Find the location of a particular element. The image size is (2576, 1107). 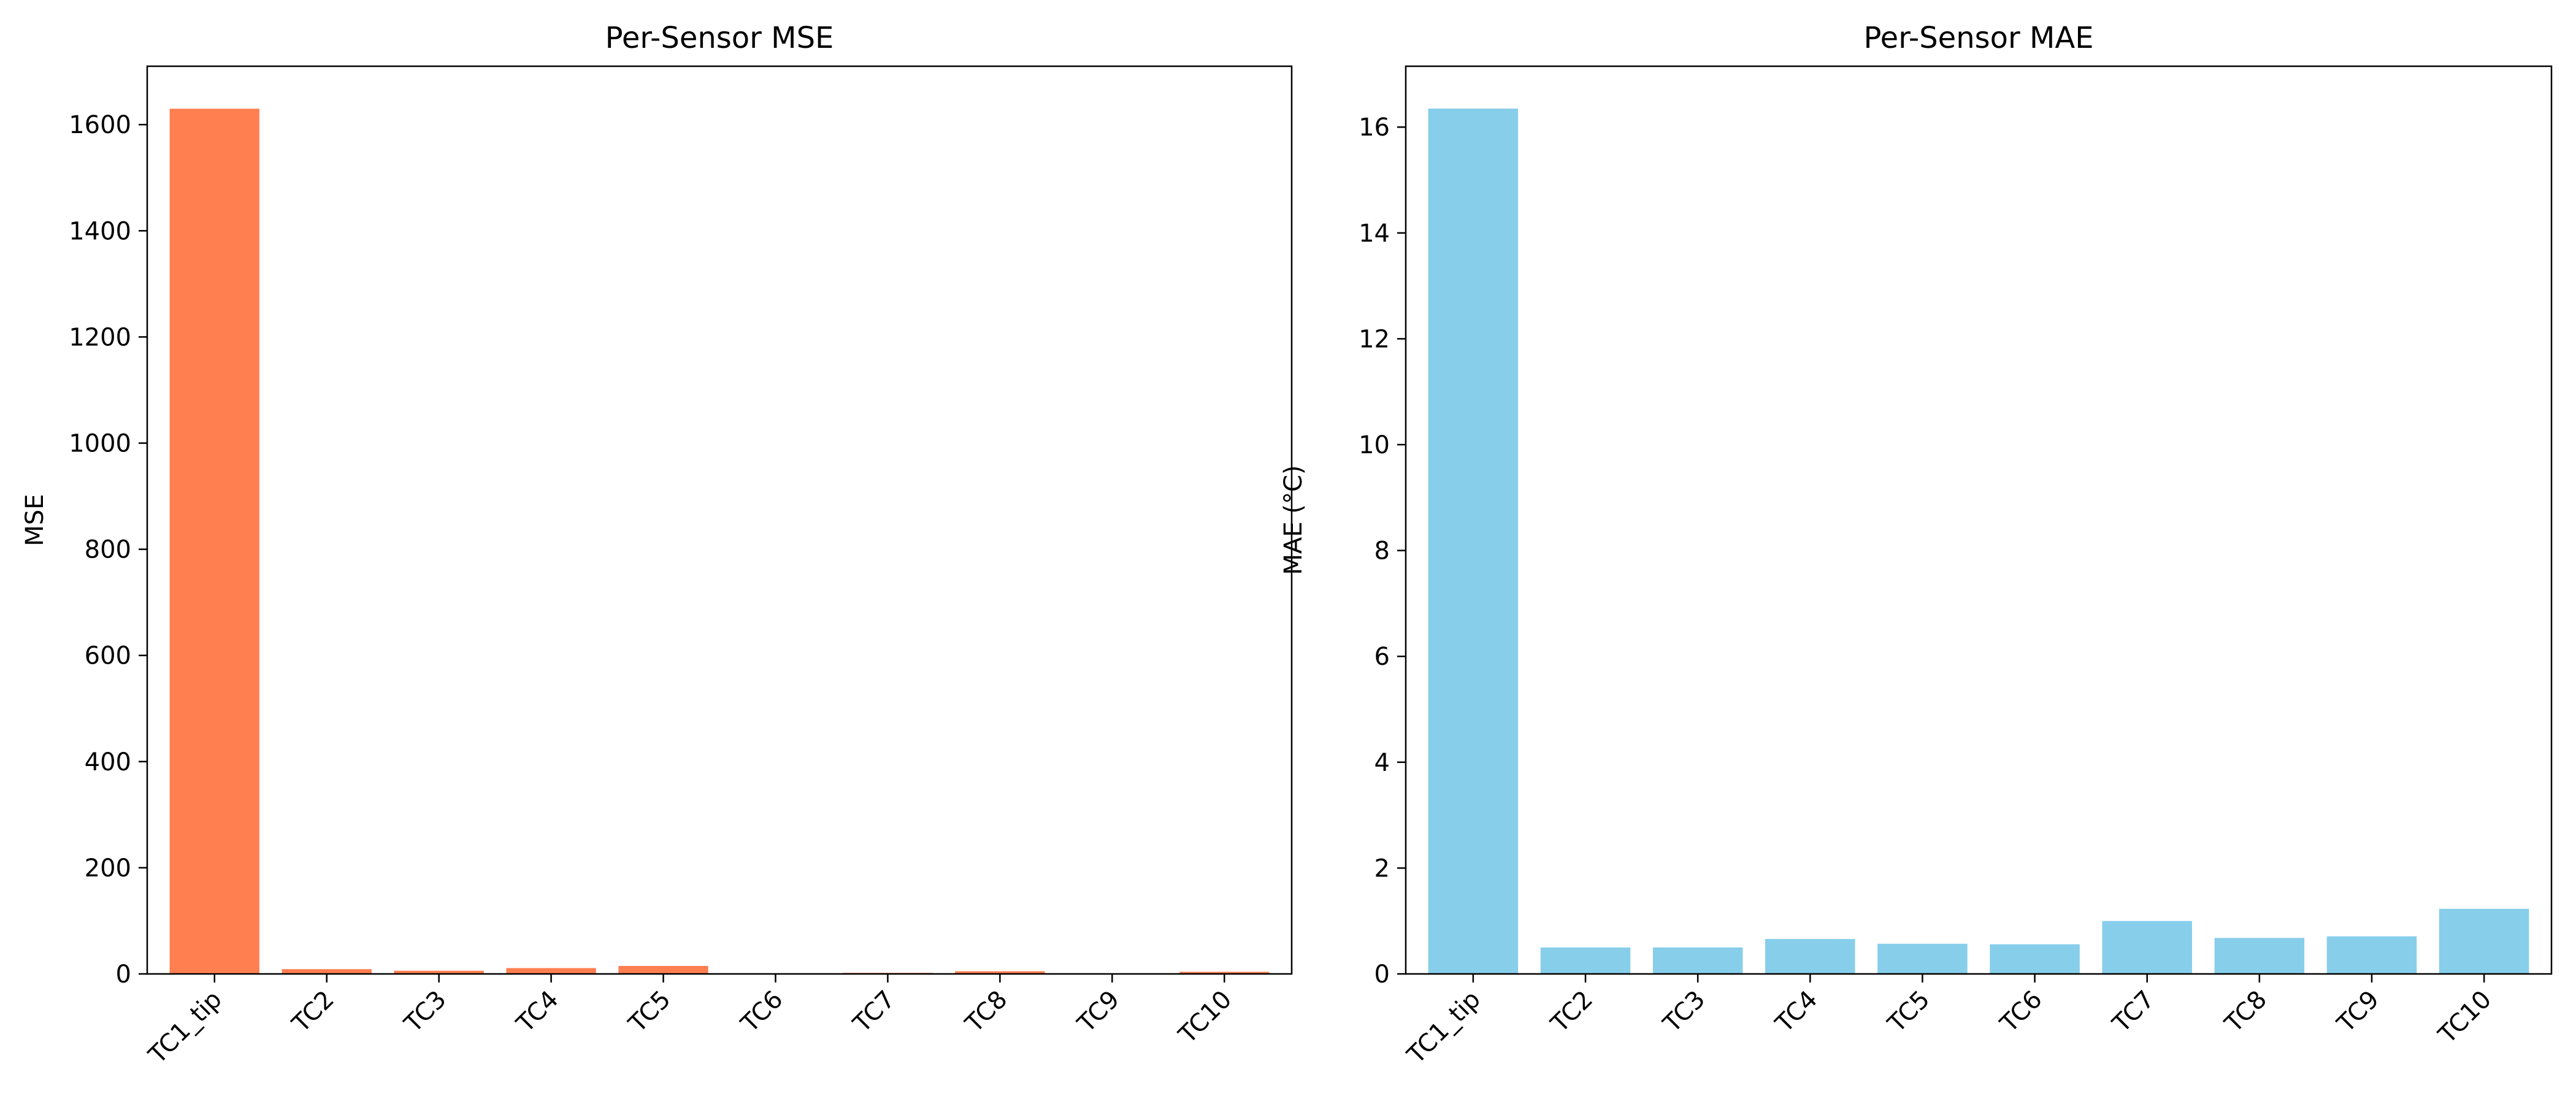

mae-ytick-label: 14 is located at coordinates (1374, 234).